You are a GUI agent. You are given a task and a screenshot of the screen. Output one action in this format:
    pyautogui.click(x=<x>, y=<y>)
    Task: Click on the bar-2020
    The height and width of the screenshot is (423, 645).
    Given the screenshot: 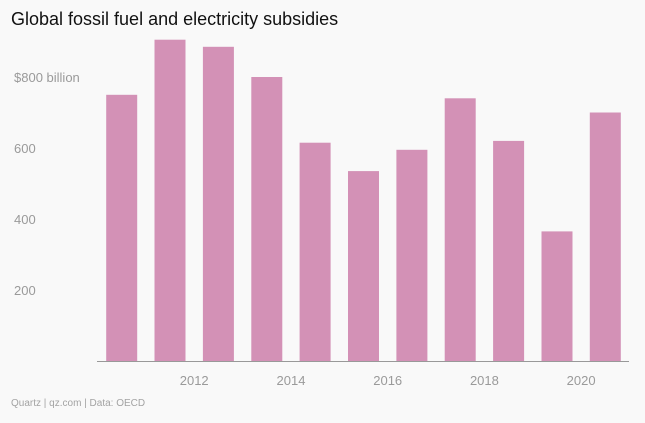 What is the action you would take?
    pyautogui.click(x=605, y=236)
    